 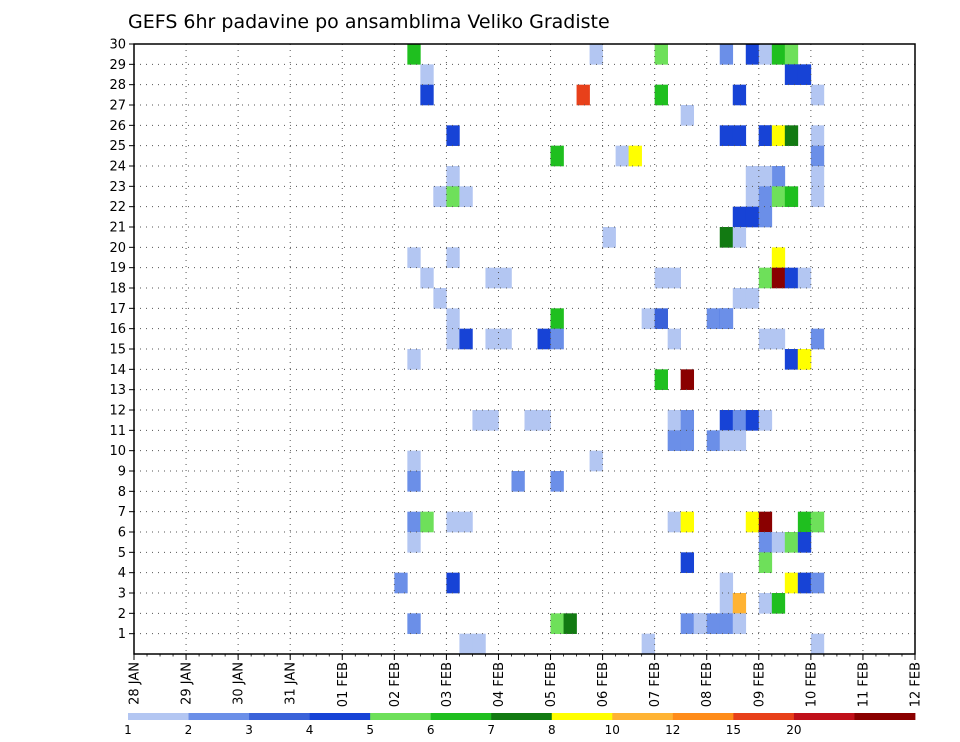 What do you see at coordinates (707, 684) in the screenshot?
I see `x-tick-label: 08 FEB` at bounding box center [707, 684].